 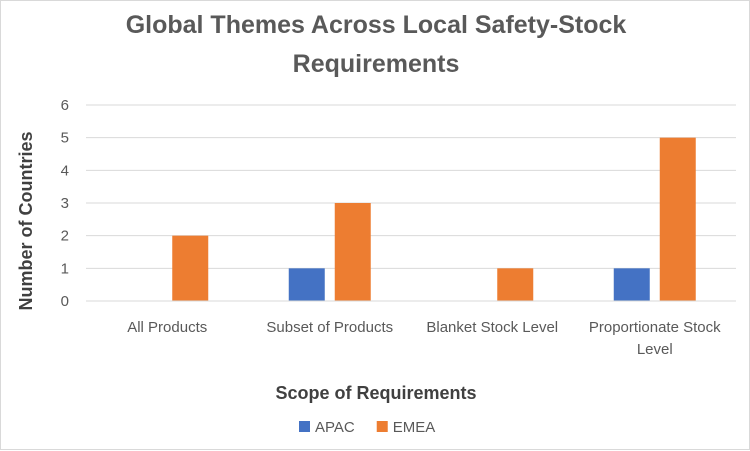 I want to click on y-tick-label: 3, so click(x=65, y=203).